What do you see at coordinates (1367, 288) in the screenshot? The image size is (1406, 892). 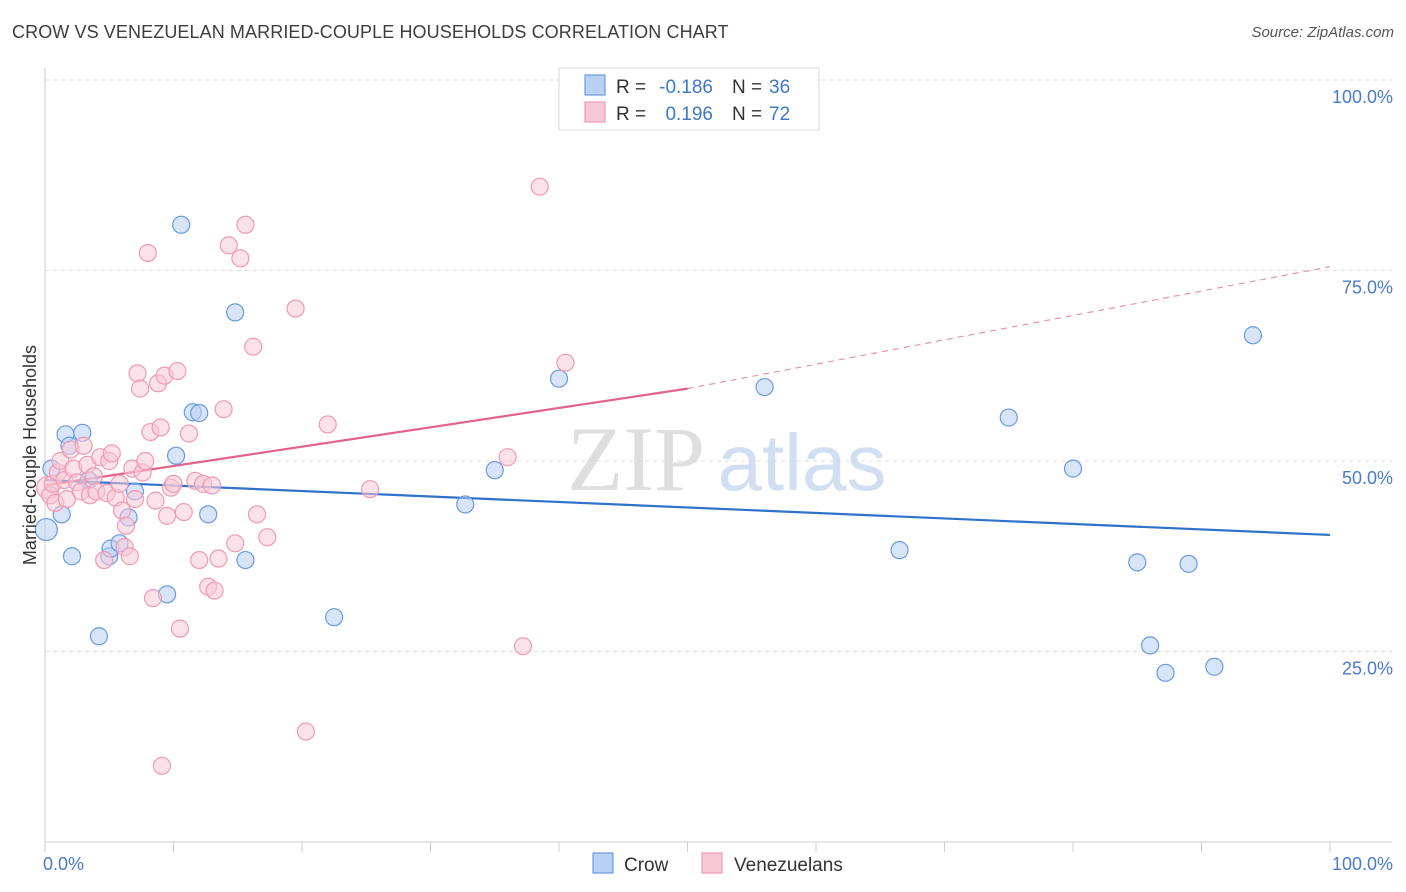 I see `y-tick-label: 75.0%` at bounding box center [1367, 288].